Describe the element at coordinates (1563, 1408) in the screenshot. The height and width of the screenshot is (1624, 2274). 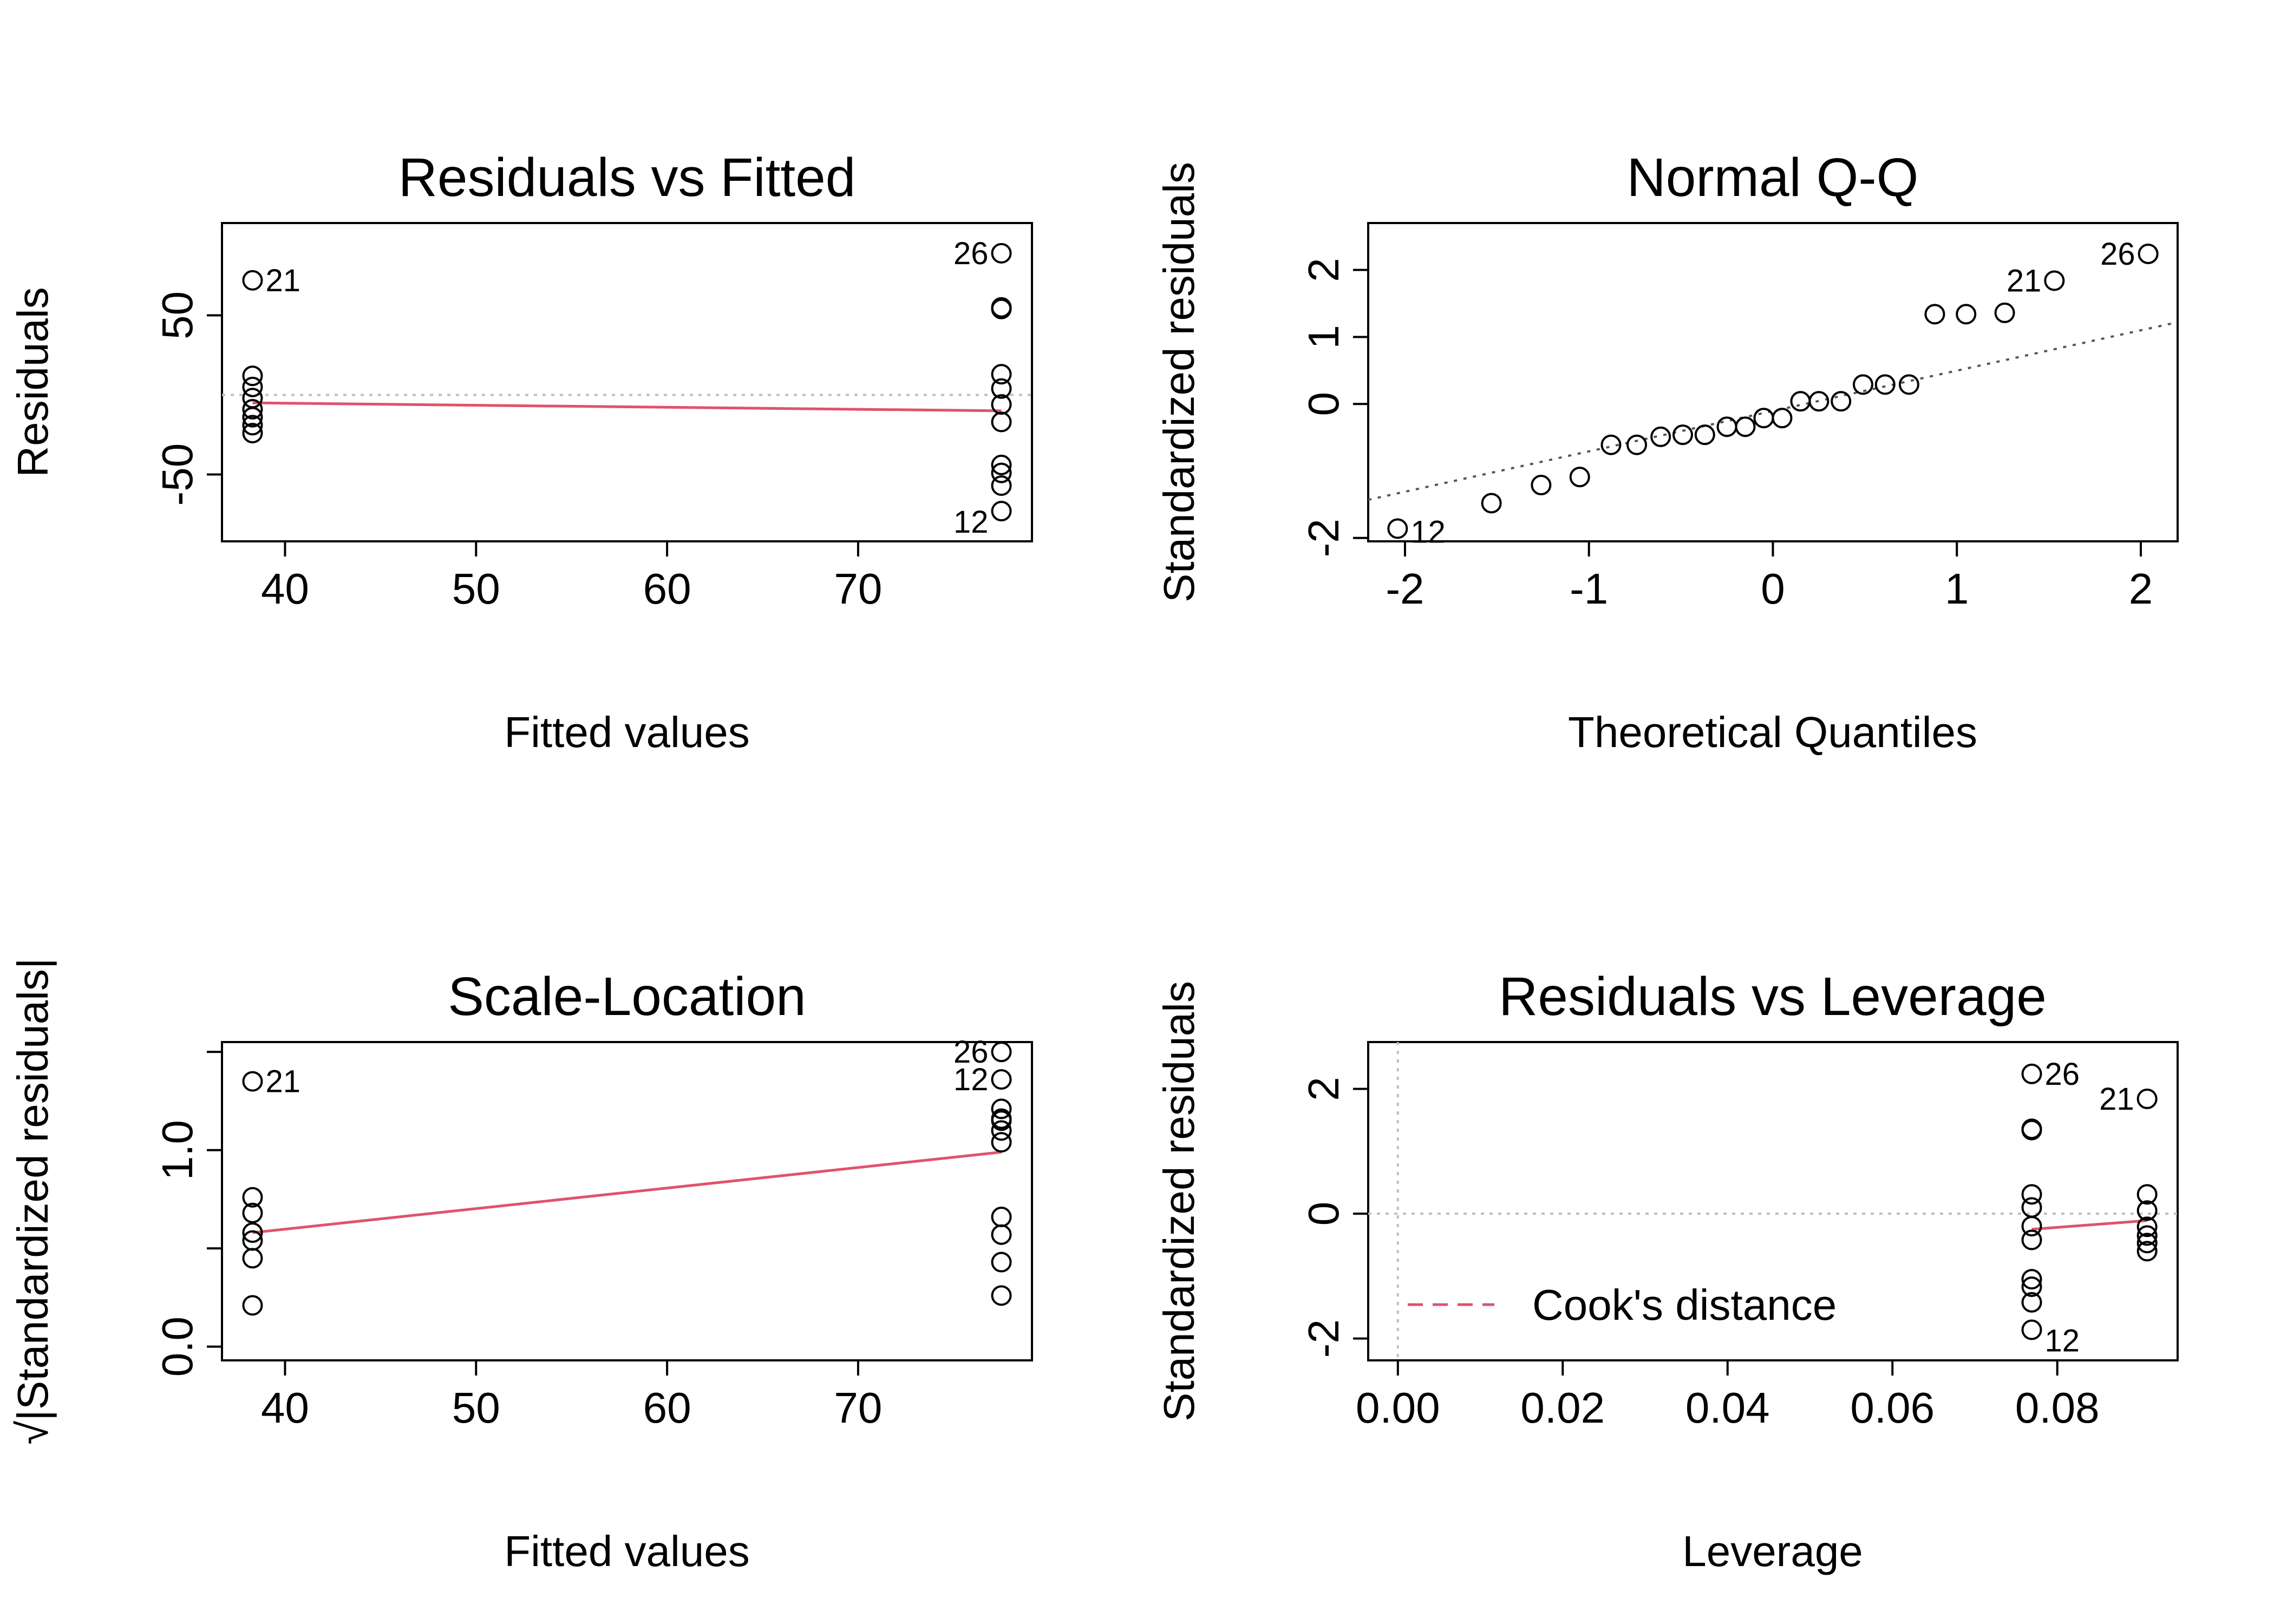
I see `x-tick-label: 0.02` at that location.